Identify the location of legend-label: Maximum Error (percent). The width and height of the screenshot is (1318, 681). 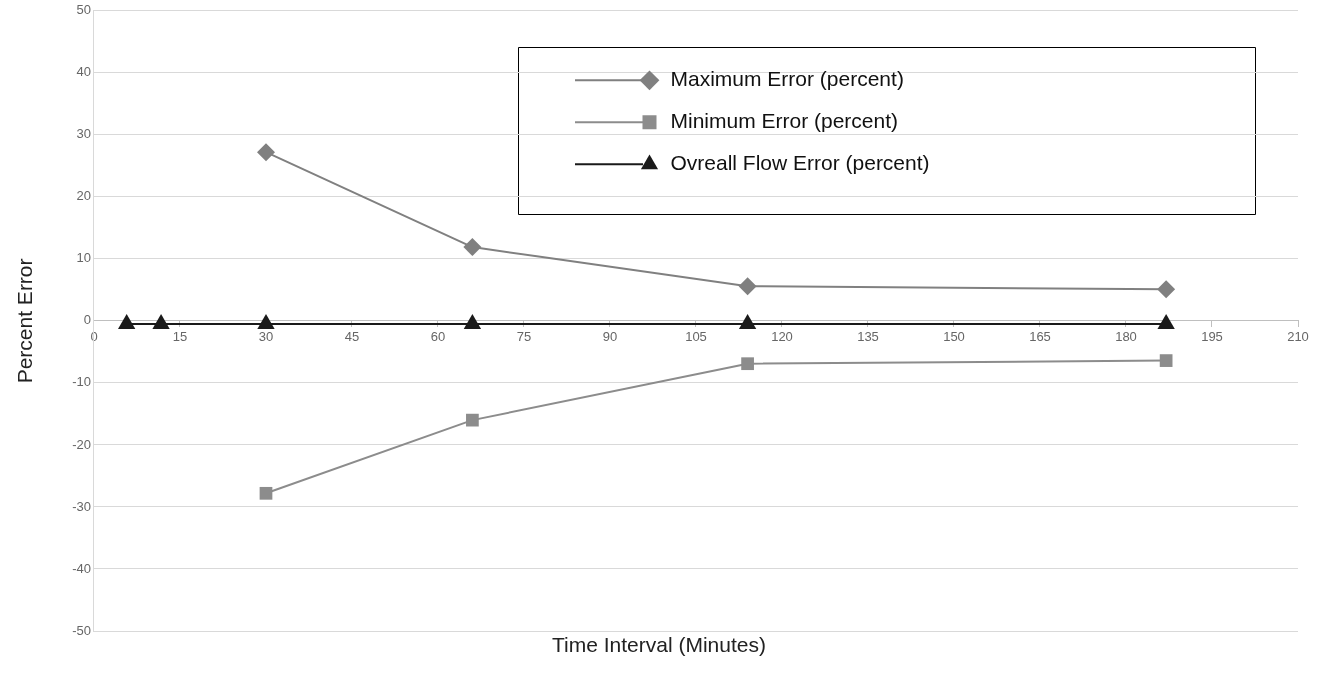
(787, 79).